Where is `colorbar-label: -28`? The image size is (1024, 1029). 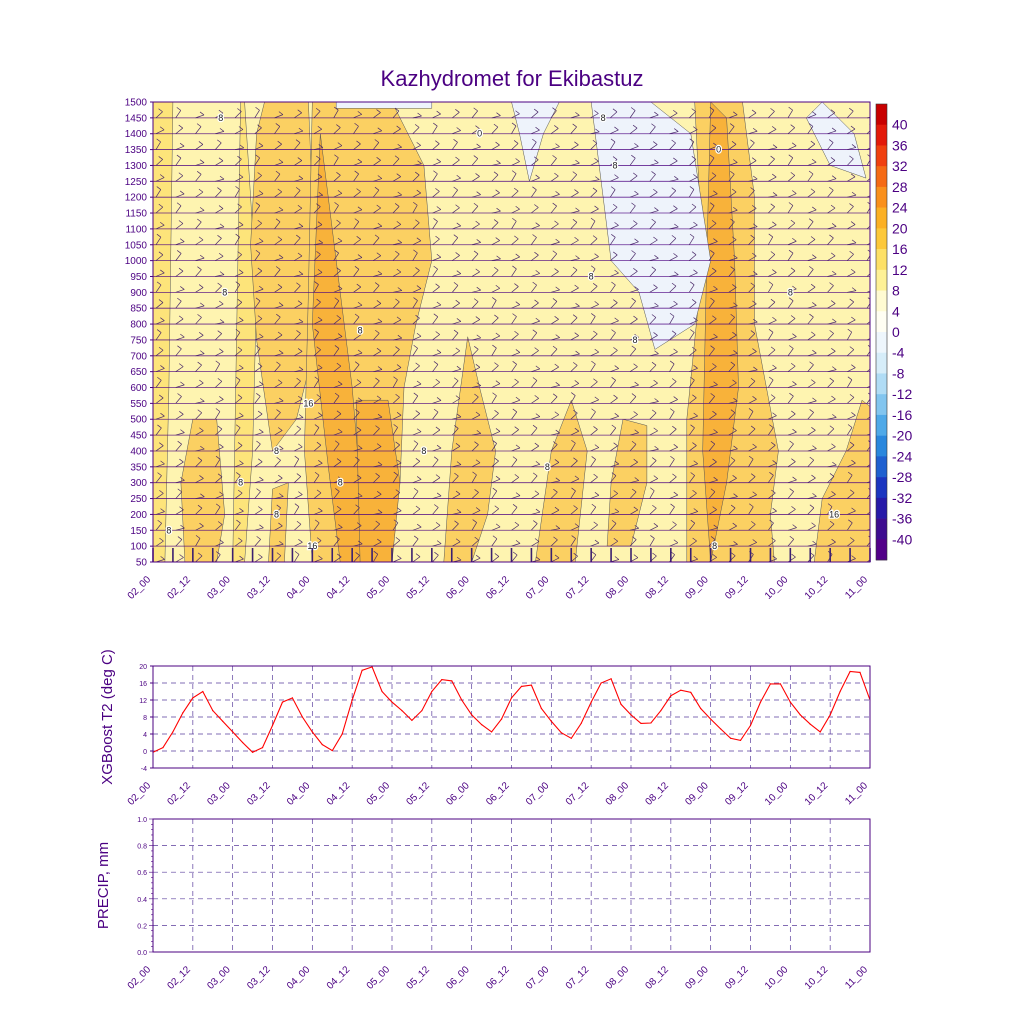 colorbar-label: -28 is located at coordinates (902, 477).